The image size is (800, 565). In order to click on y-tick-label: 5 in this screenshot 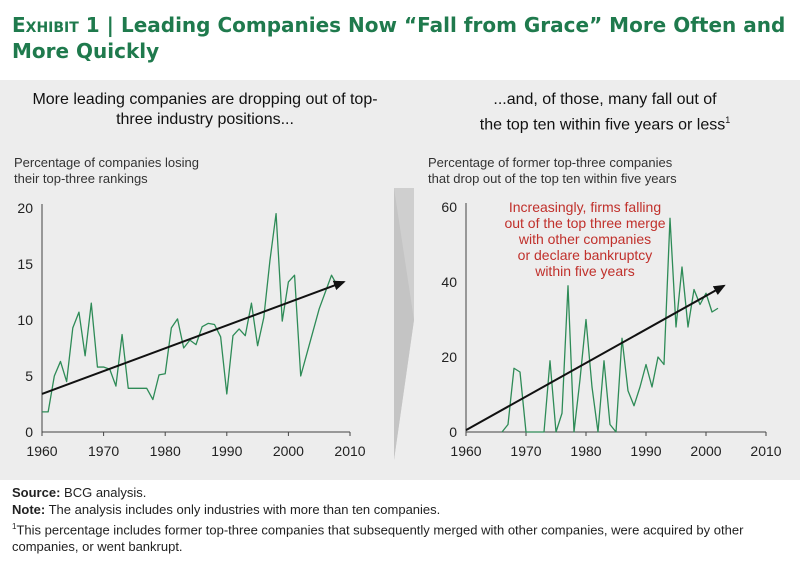, I will do `click(29, 376)`.